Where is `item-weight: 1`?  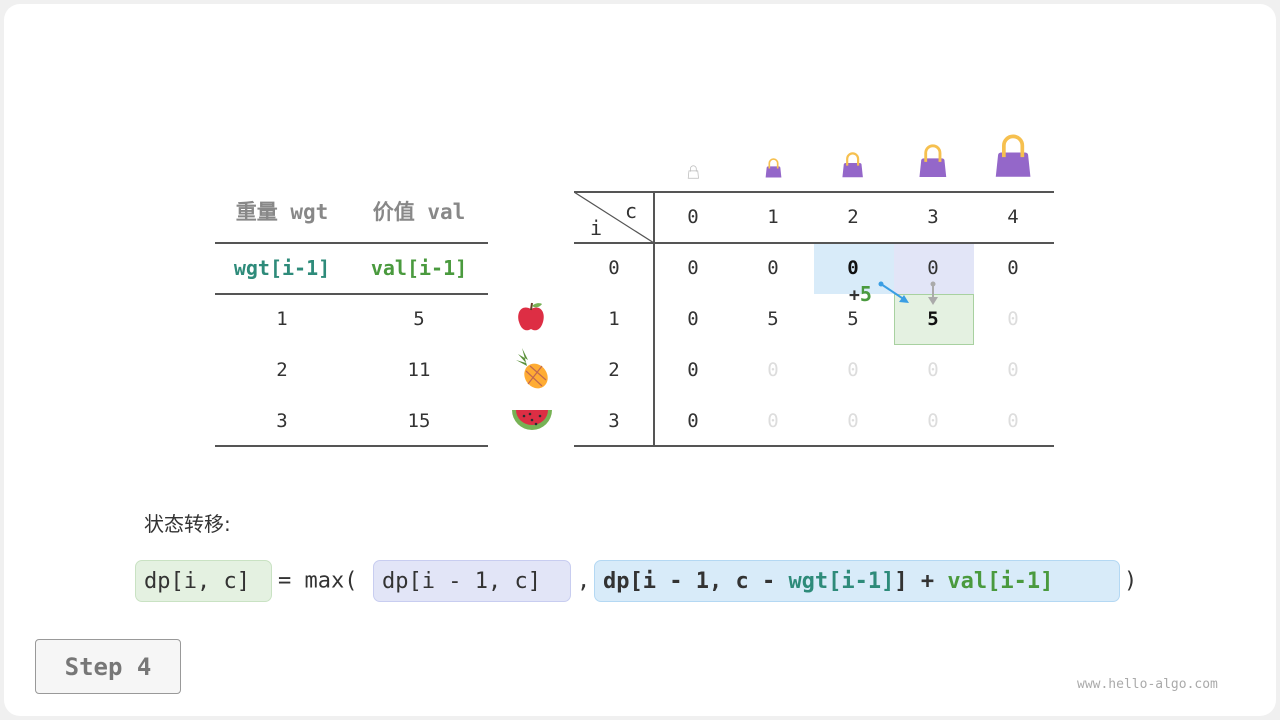 item-weight: 1 is located at coordinates (282, 319).